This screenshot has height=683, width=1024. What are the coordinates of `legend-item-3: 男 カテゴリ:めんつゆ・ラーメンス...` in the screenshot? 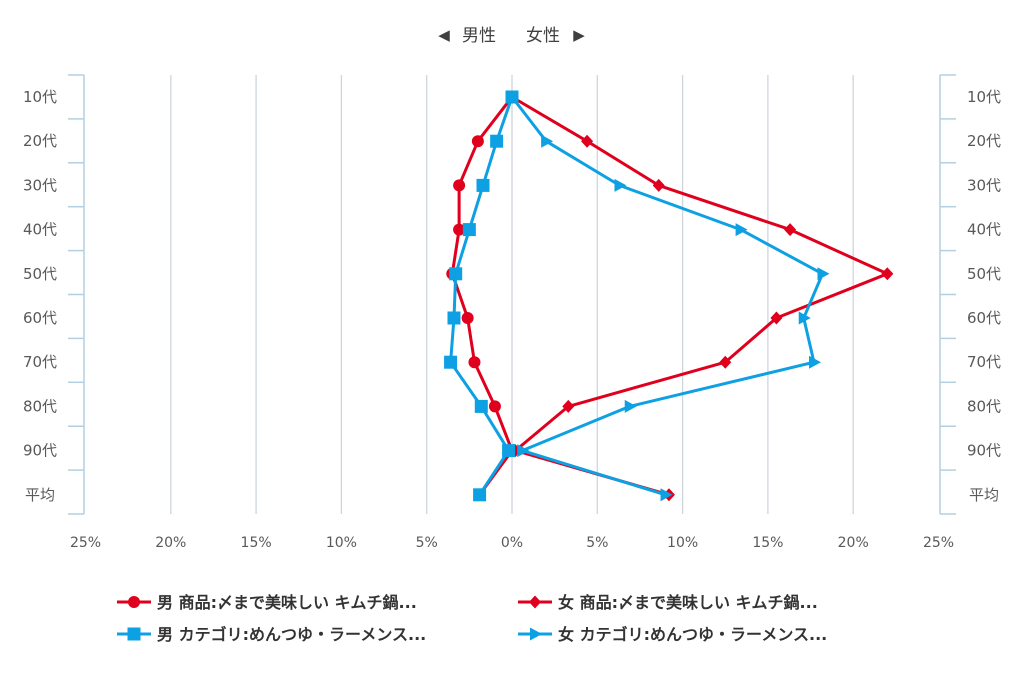 It's located at (271, 634).